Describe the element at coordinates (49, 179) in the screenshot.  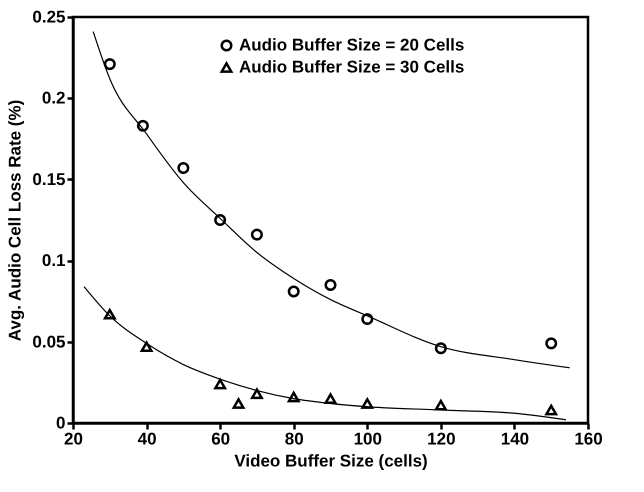
I see `y-tick-label: 0.15` at that location.